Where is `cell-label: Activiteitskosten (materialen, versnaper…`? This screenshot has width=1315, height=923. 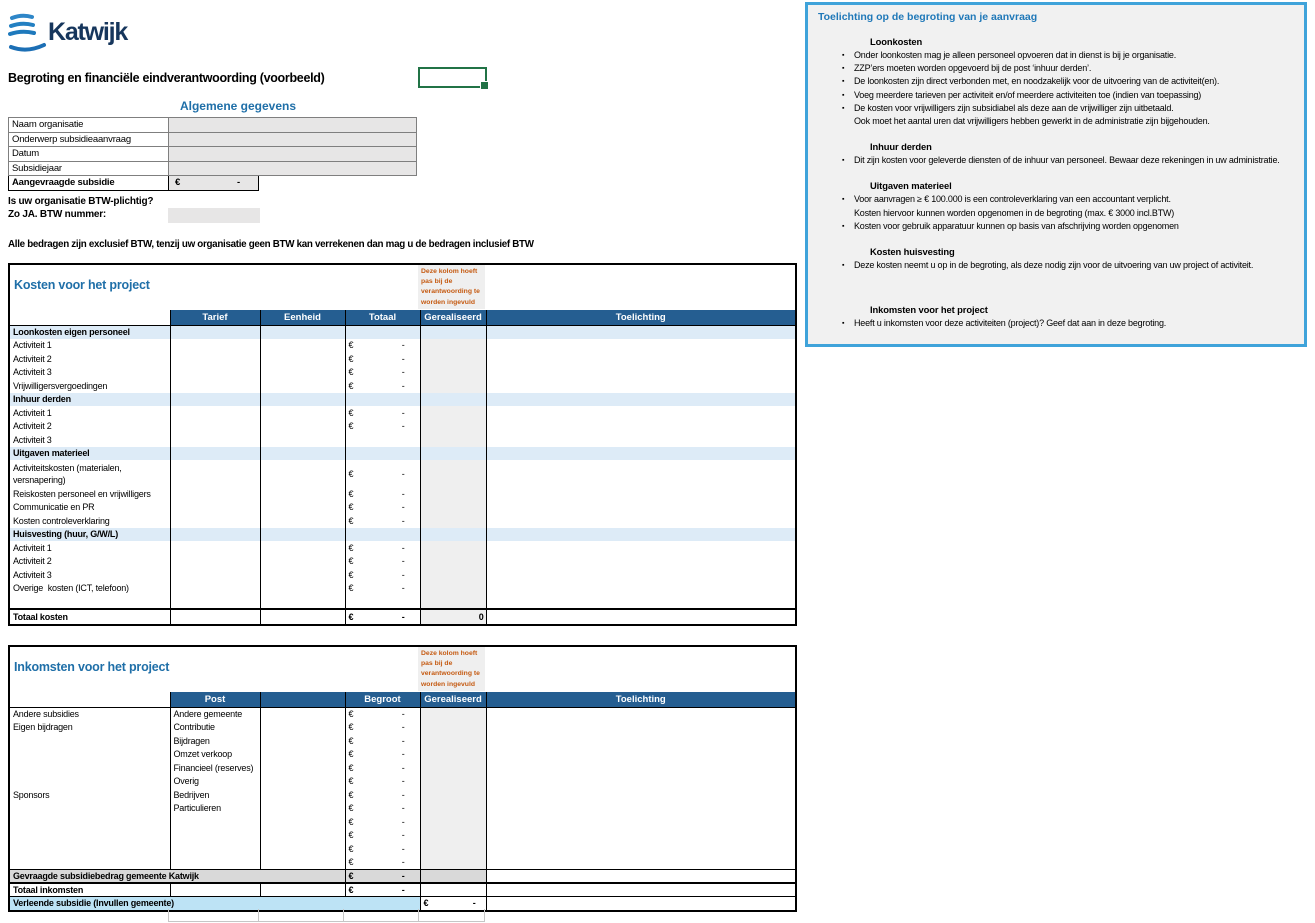 cell-label: Activiteitskosten (materialen, versnaper… is located at coordinates (67, 473).